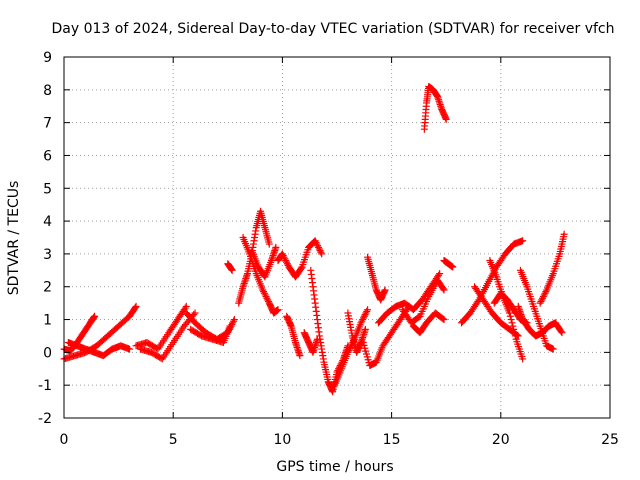 The height and width of the screenshot is (480, 640). I want to click on y-tick-label: -2, so click(45, 419).